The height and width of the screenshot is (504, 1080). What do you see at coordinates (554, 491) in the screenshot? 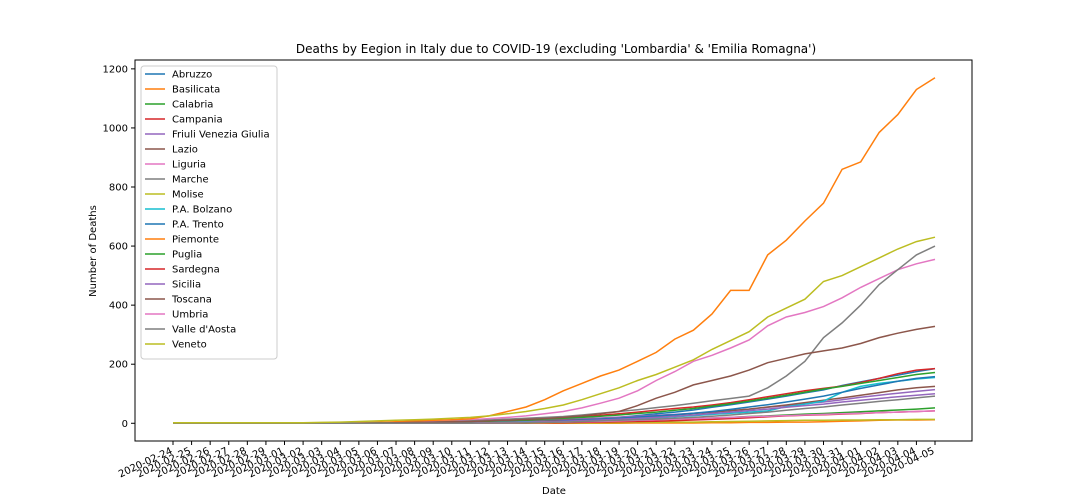
I see `x-axis-label: Date` at bounding box center [554, 491].